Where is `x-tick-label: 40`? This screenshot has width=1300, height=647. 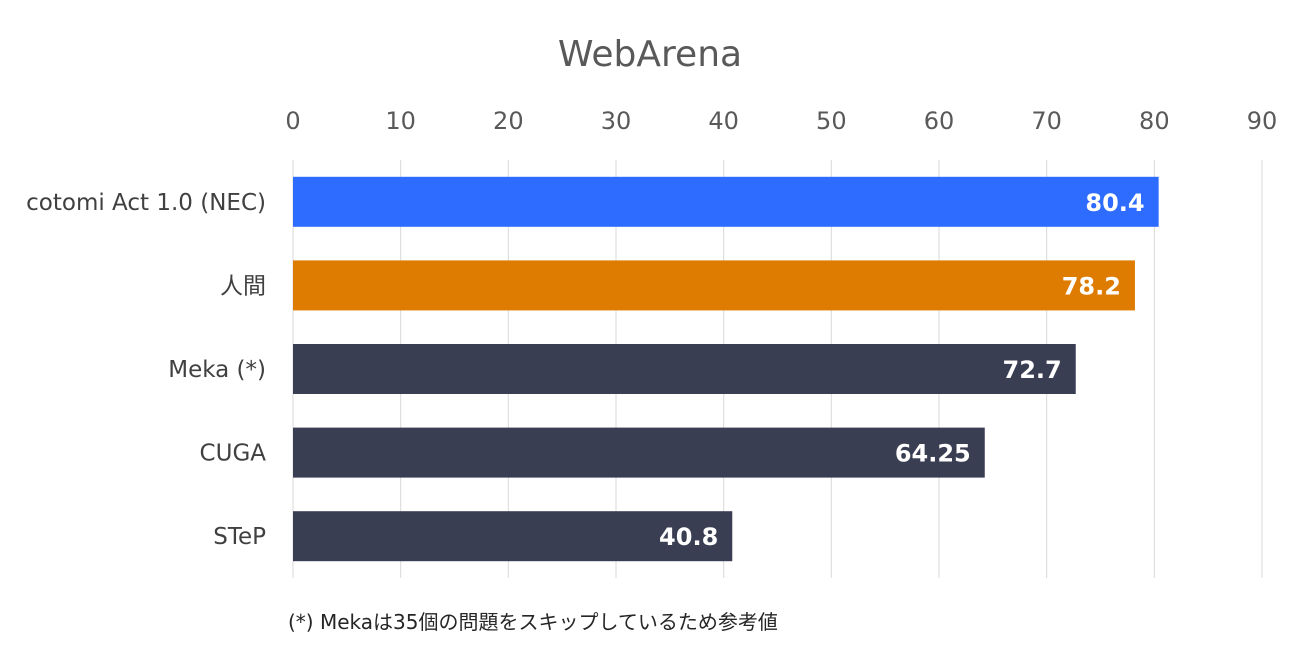
x-tick-label: 40 is located at coordinates (723, 121).